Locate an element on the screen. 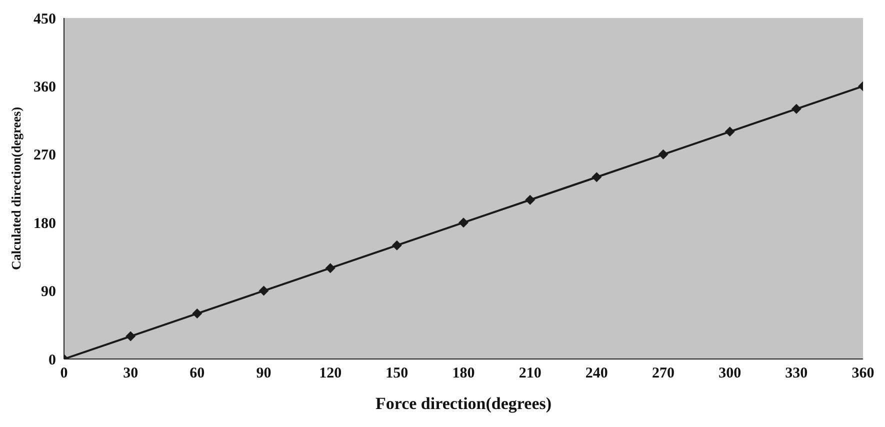 The width and height of the screenshot is (885, 427). y-tick-label: 180 is located at coordinates (45, 224).